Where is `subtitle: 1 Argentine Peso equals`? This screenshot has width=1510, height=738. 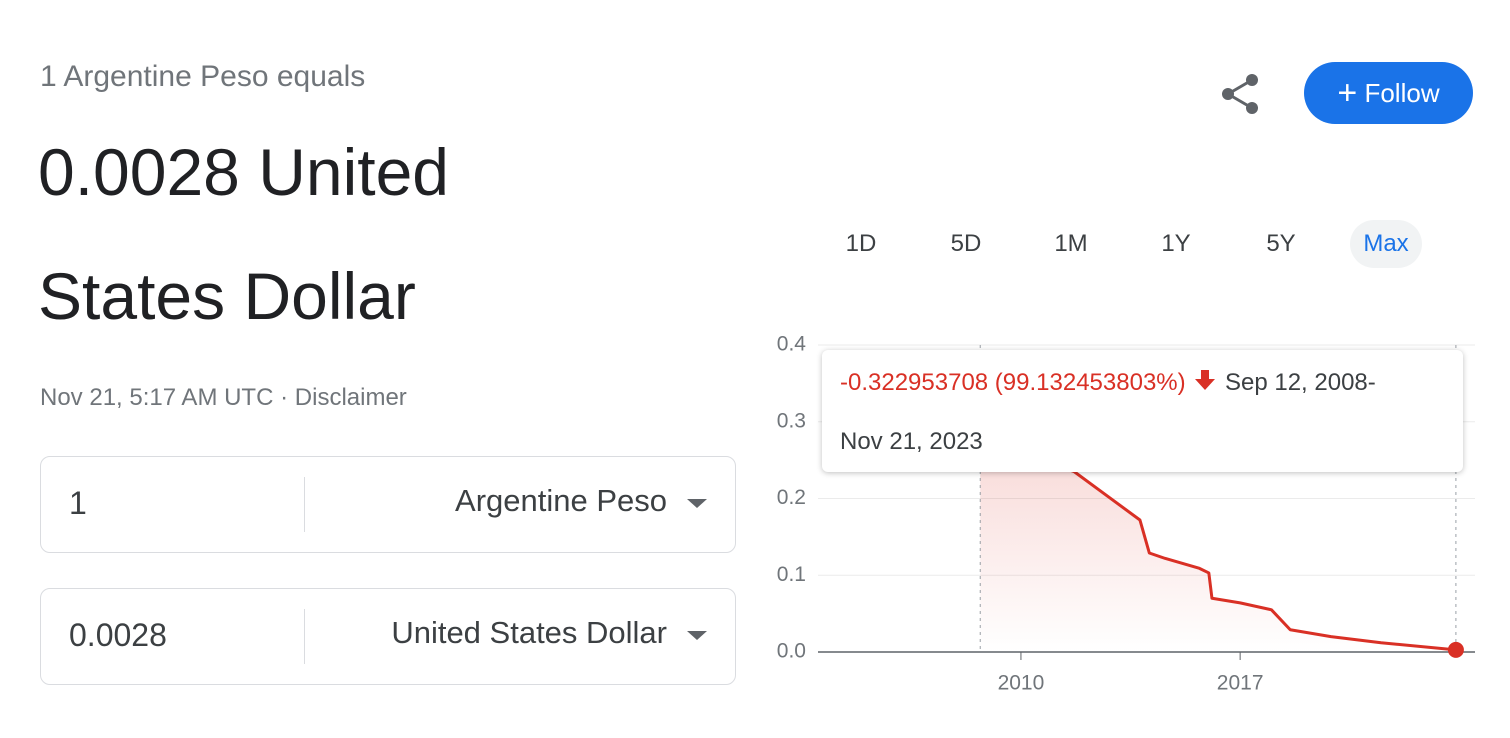 subtitle: 1 Argentine Peso equals is located at coordinates (203, 76).